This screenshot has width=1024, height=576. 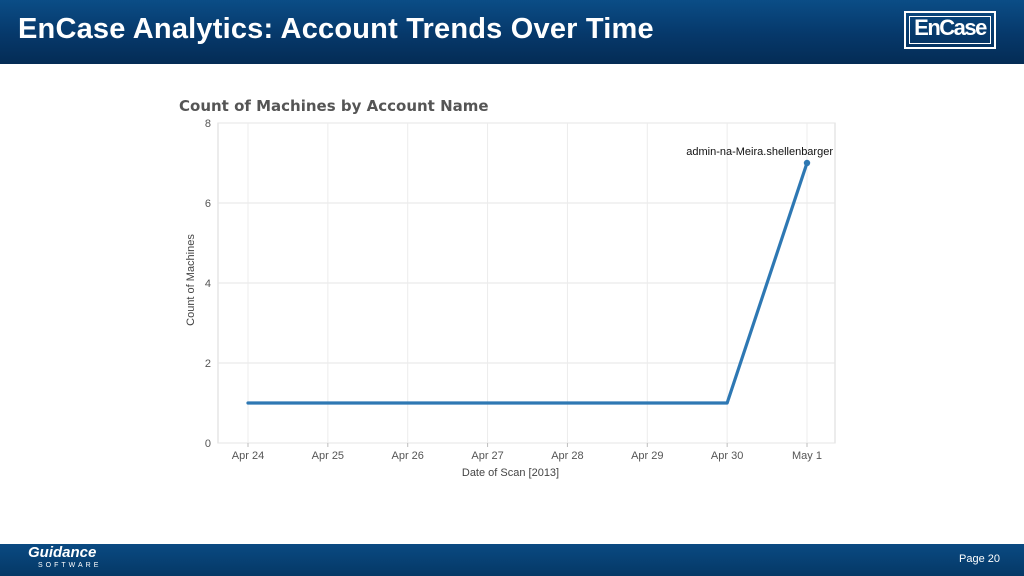 What do you see at coordinates (759, 152) in the screenshot?
I see `series-annotation: admin-na-Meira.shellenbarger` at bounding box center [759, 152].